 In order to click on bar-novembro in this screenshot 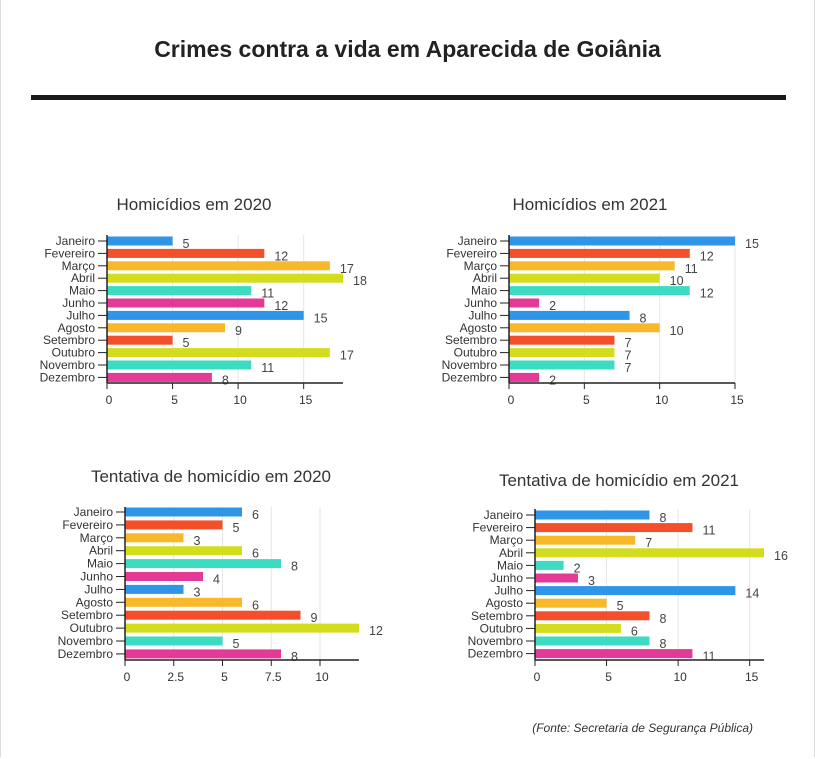, I will do `click(174, 641)`.